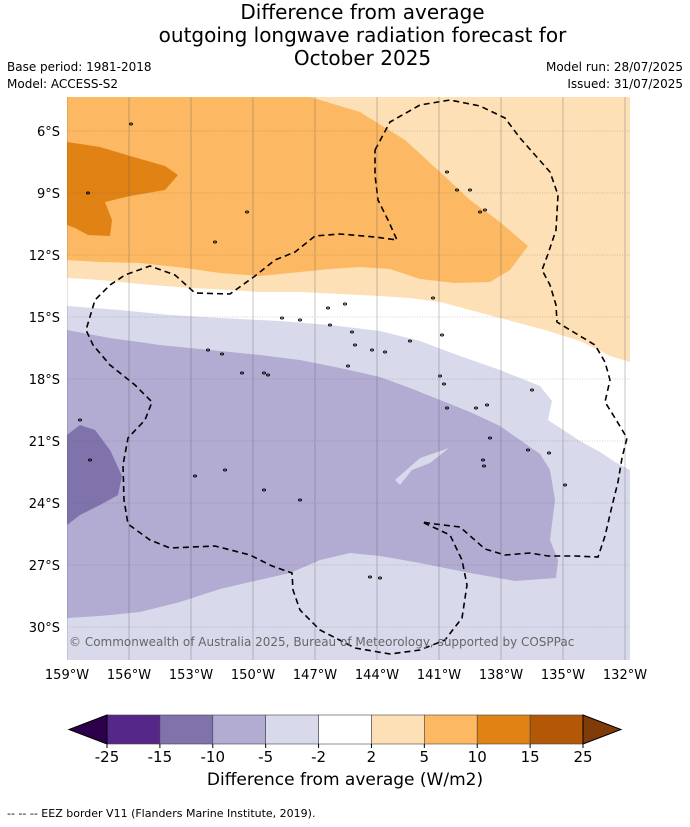 The image size is (690, 827). What do you see at coordinates (79, 76) in the screenshot?
I see `meta-left: Base period: 1981-2018 Model: ACCESS-S2` at bounding box center [79, 76].